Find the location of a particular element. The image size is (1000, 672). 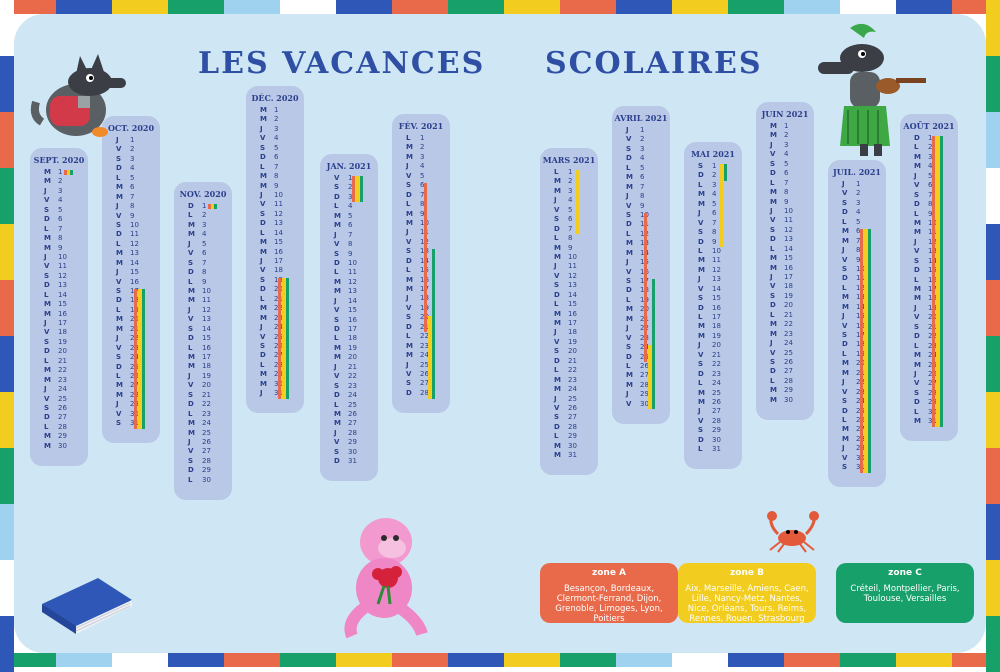

day-row: D 31 is located at coordinates (345, 461).